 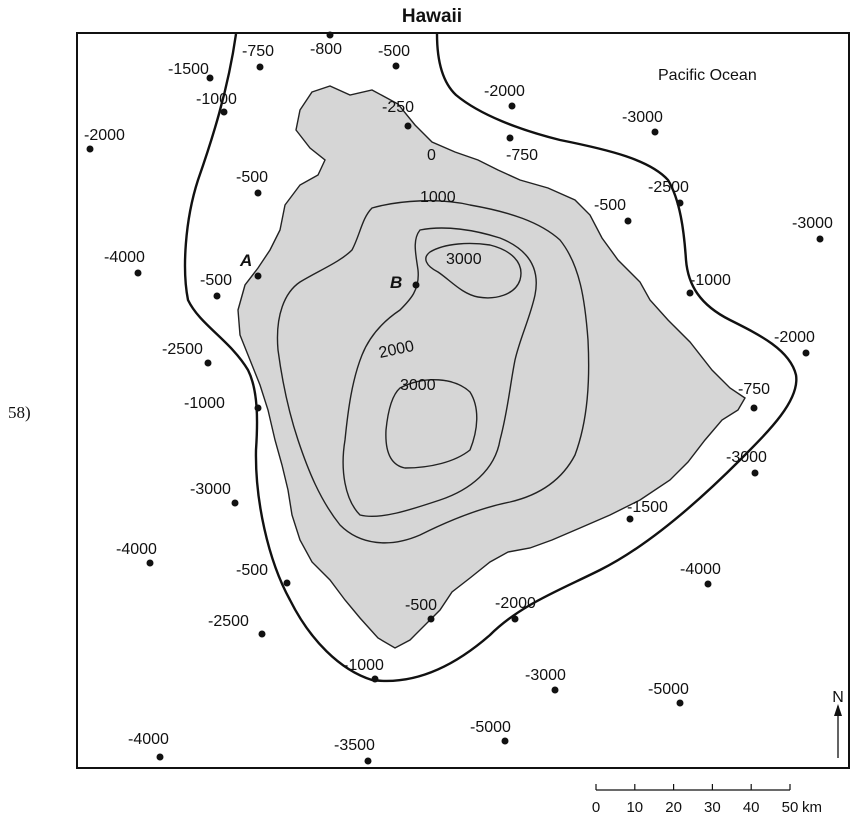 What do you see at coordinates (258, 276) in the screenshot?
I see `point-a-marker` at bounding box center [258, 276].